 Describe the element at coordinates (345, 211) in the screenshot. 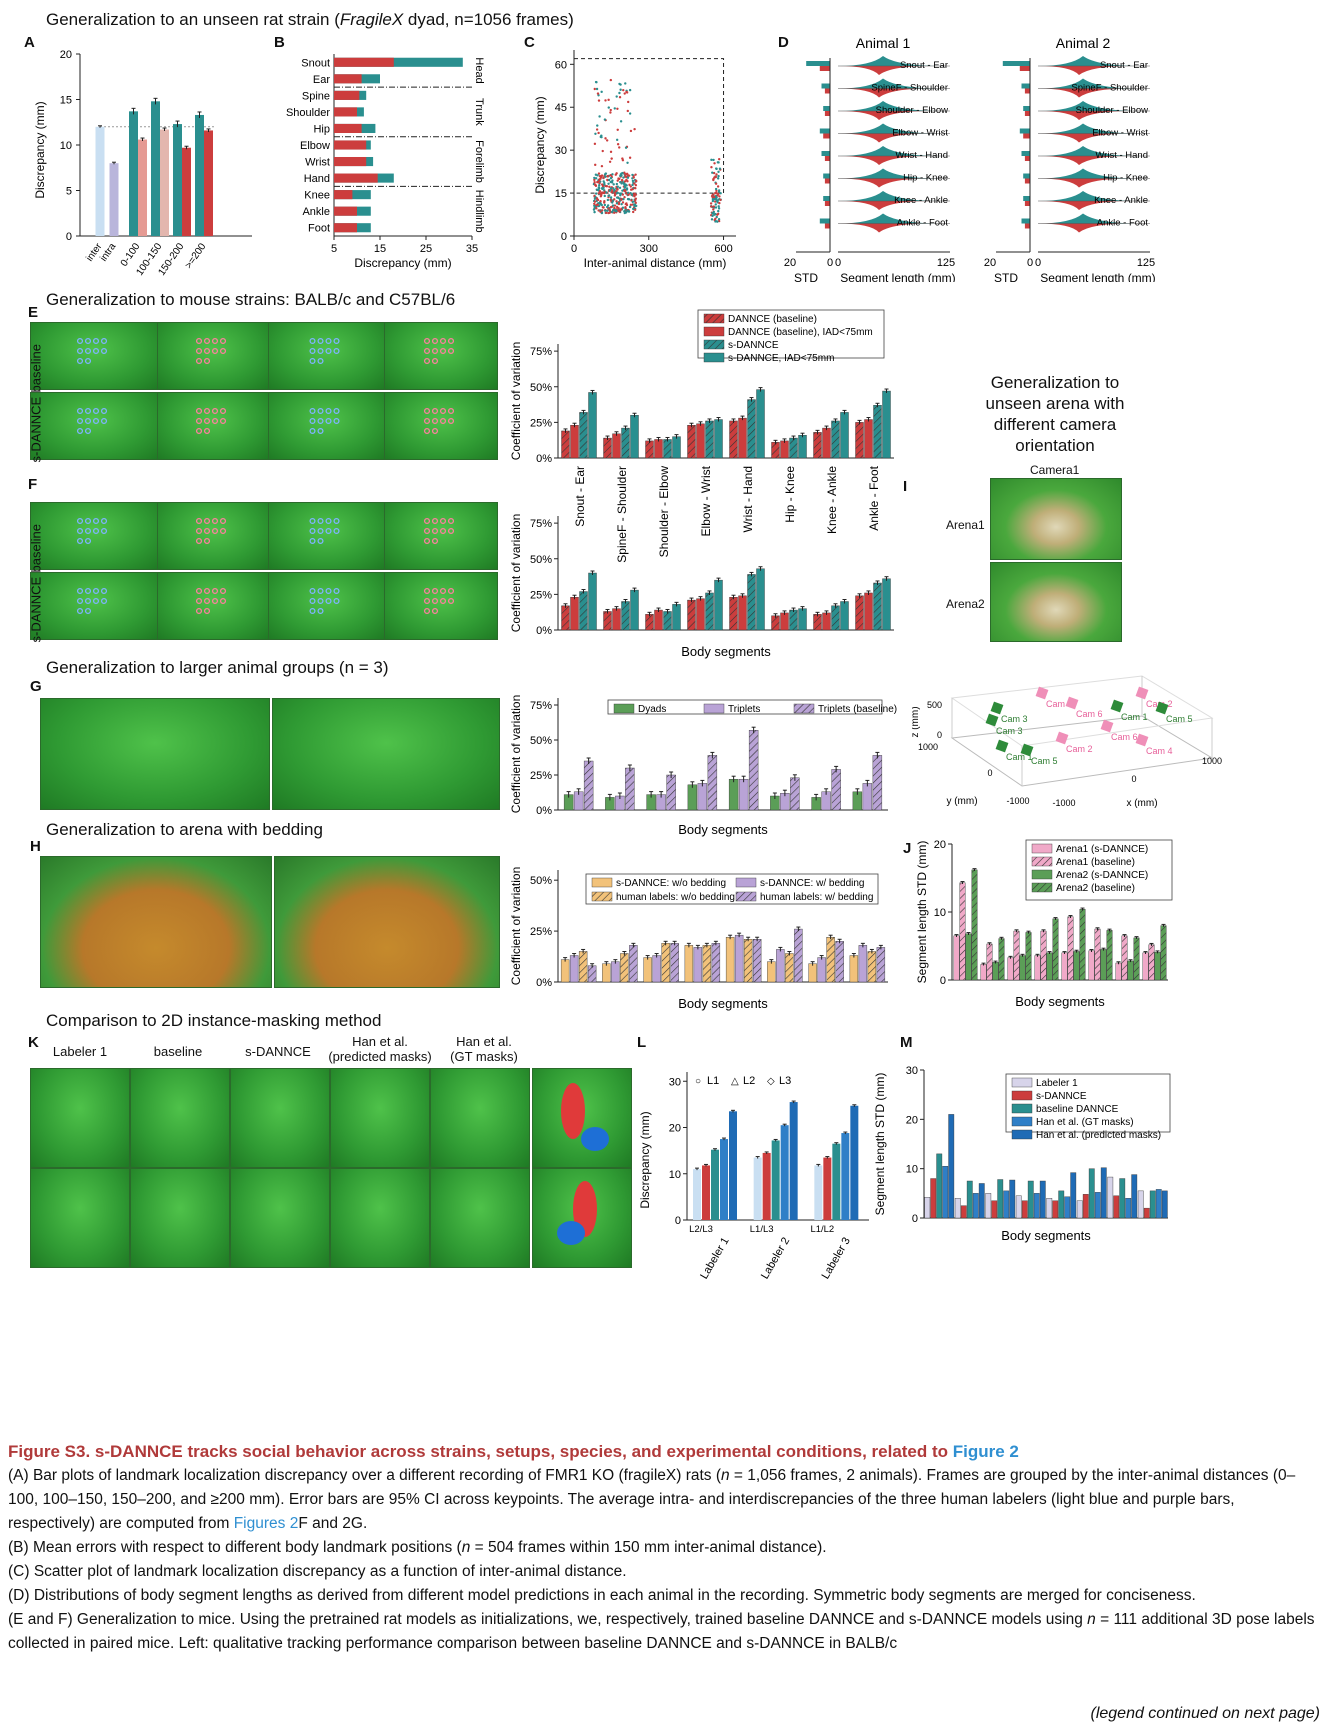

I see `bar-ankle-red` at that location.